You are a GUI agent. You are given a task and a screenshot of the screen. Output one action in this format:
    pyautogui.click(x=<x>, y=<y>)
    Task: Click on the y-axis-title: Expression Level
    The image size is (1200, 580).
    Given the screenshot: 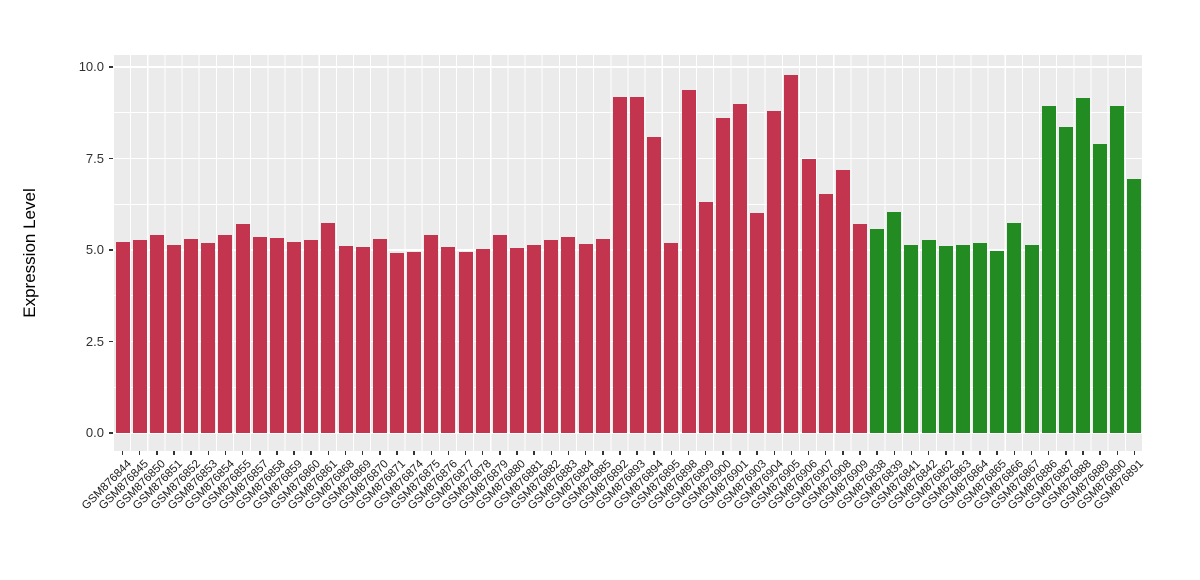 What is the action you would take?
    pyautogui.click(x=29, y=253)
    